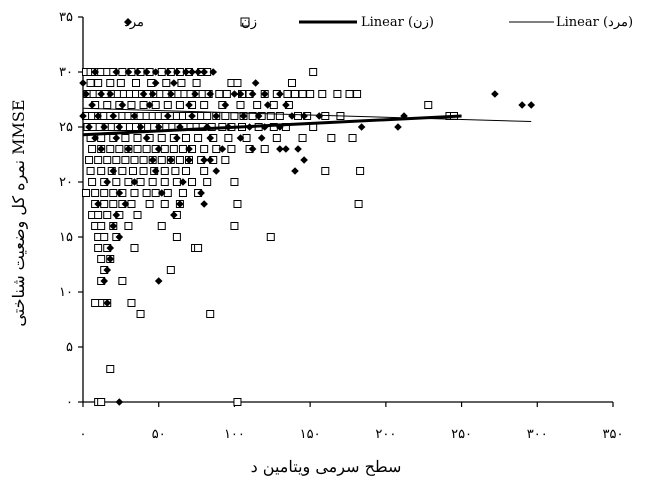 The image size is (651, 486). What do you see at coordinates (272, 125) in the screenshot?
I see `trendline-female` at bounding box center [272, 125].